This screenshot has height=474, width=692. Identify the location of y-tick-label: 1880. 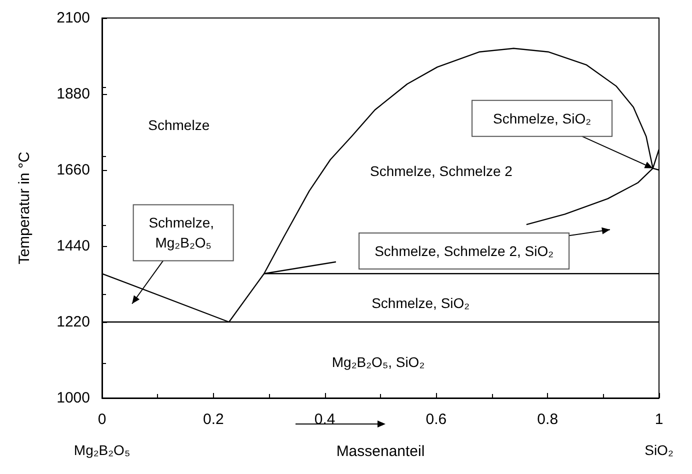
(73, 94).